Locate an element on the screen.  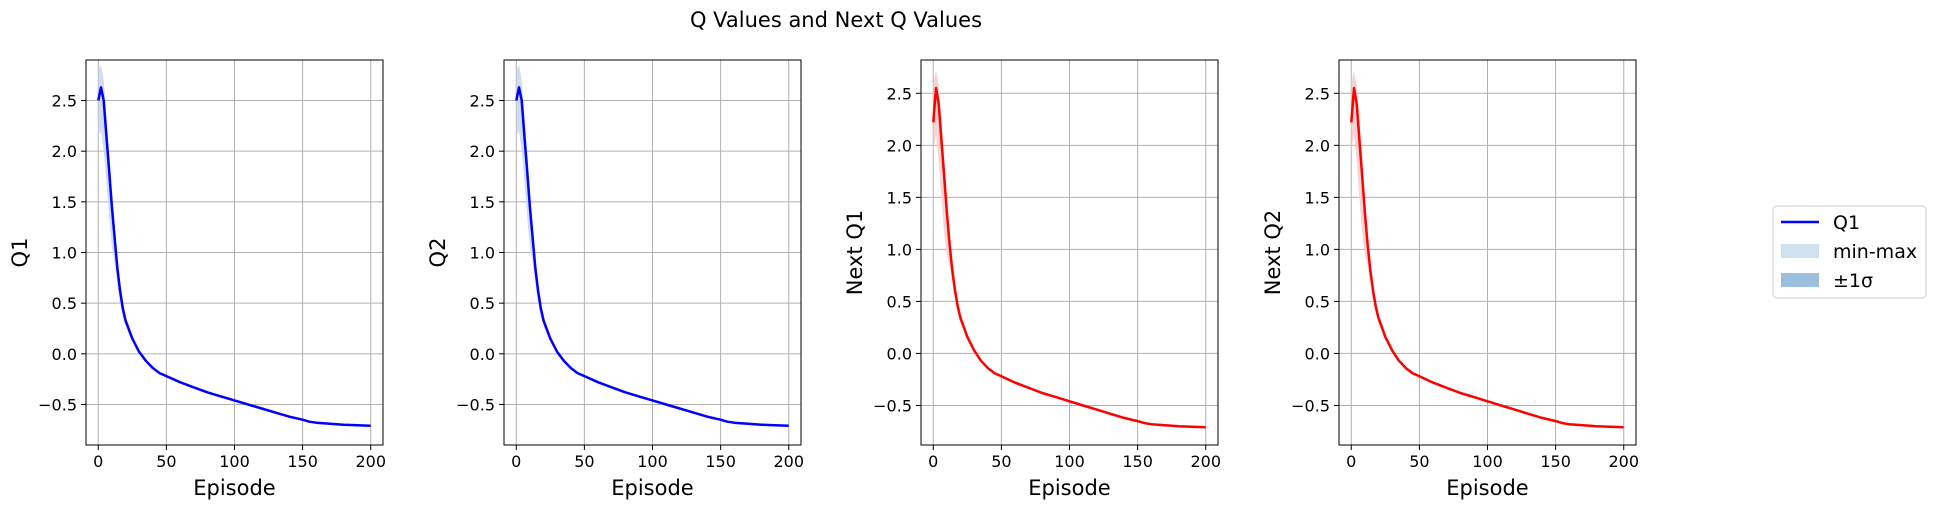
figure-title: Q Values and Next Q Values is located at coordinates (836, 20).